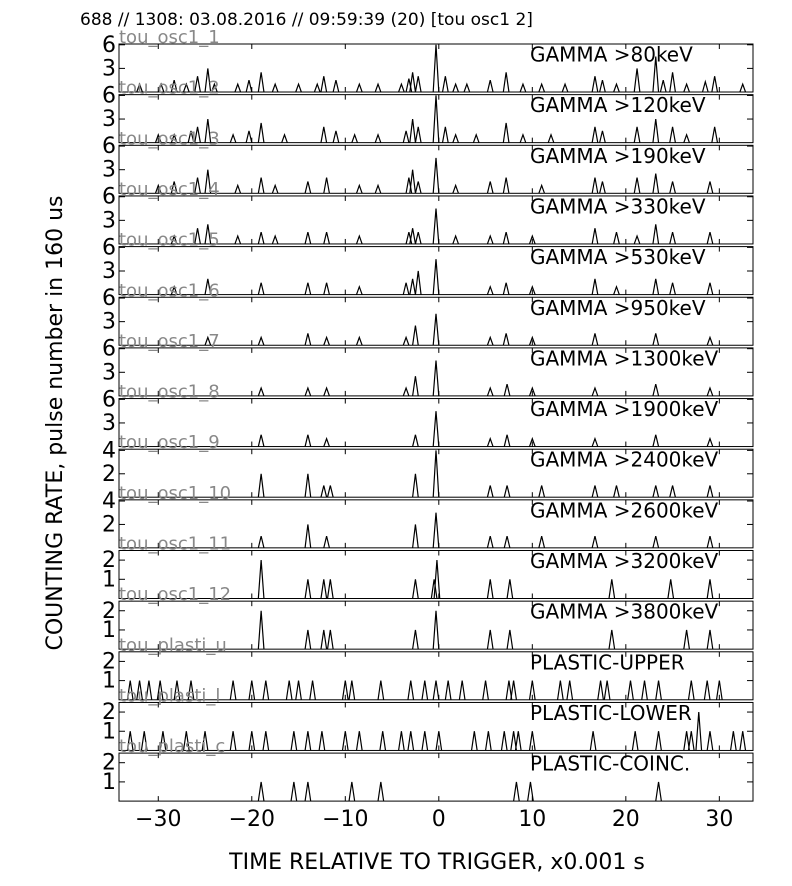  What do you see at coordinates (618, 257) in the screenshot?
I see `panel-label: GAMMA >530keV` at bounding box center [618, 257].